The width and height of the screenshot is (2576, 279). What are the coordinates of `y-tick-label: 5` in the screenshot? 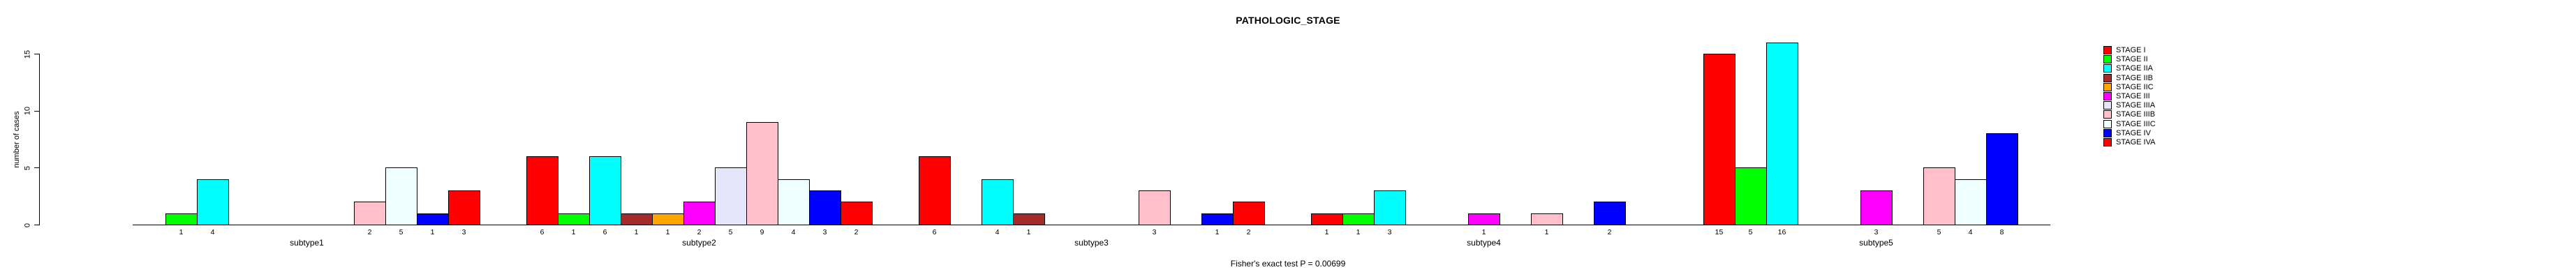 It's located at (27, 167).